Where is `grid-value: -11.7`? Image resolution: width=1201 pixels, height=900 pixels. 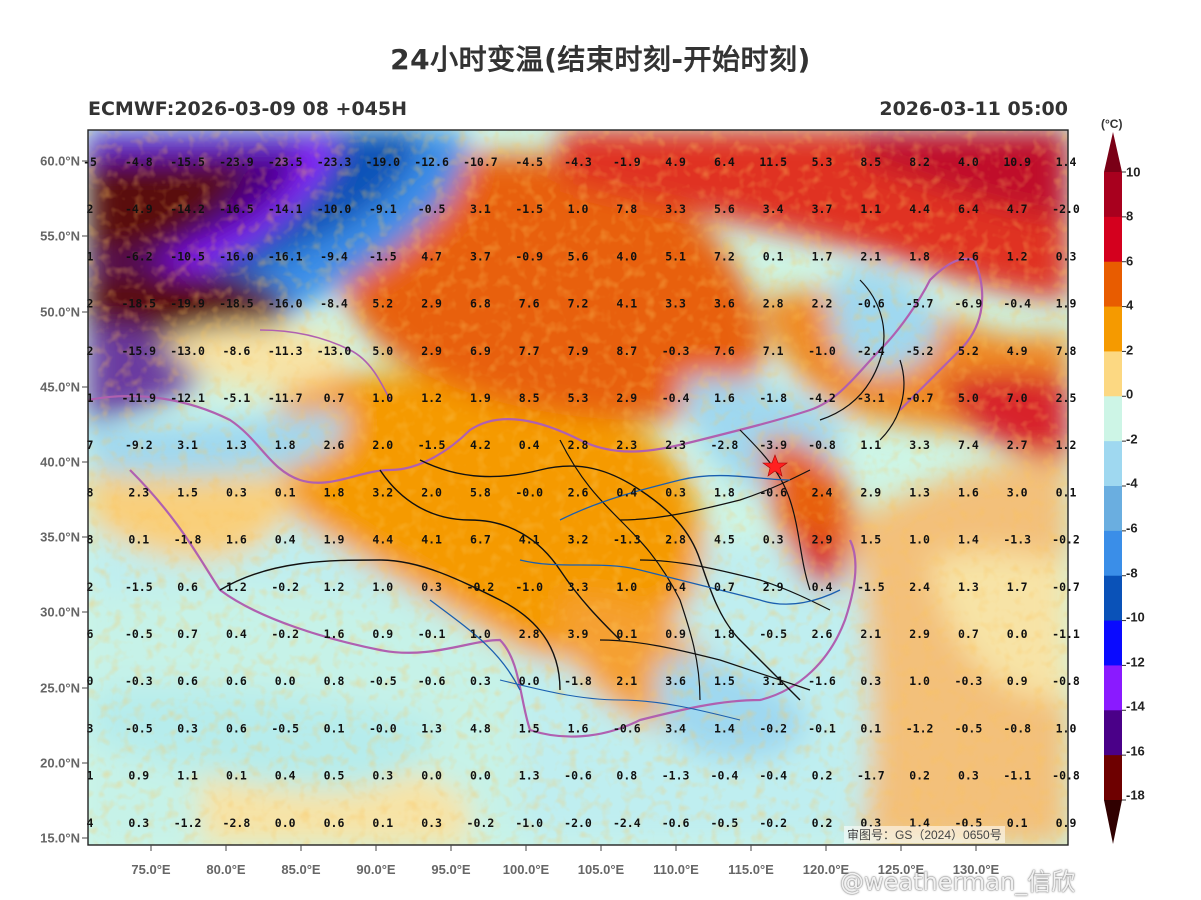
grid-value: -11.7 is located at coordinates (285, 398).